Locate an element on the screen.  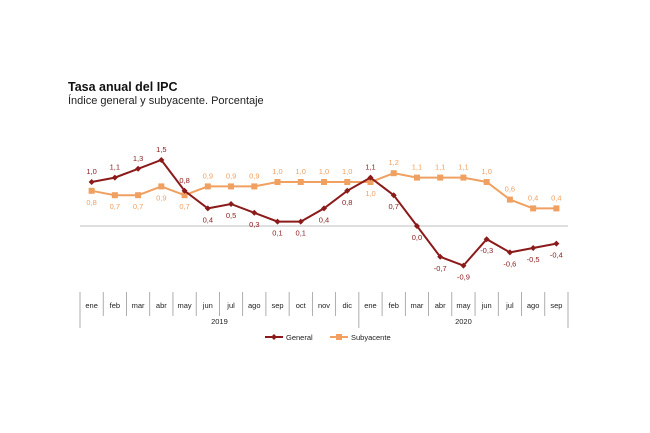
data-label-general: 0,8 is located at coordinates (347, 202).